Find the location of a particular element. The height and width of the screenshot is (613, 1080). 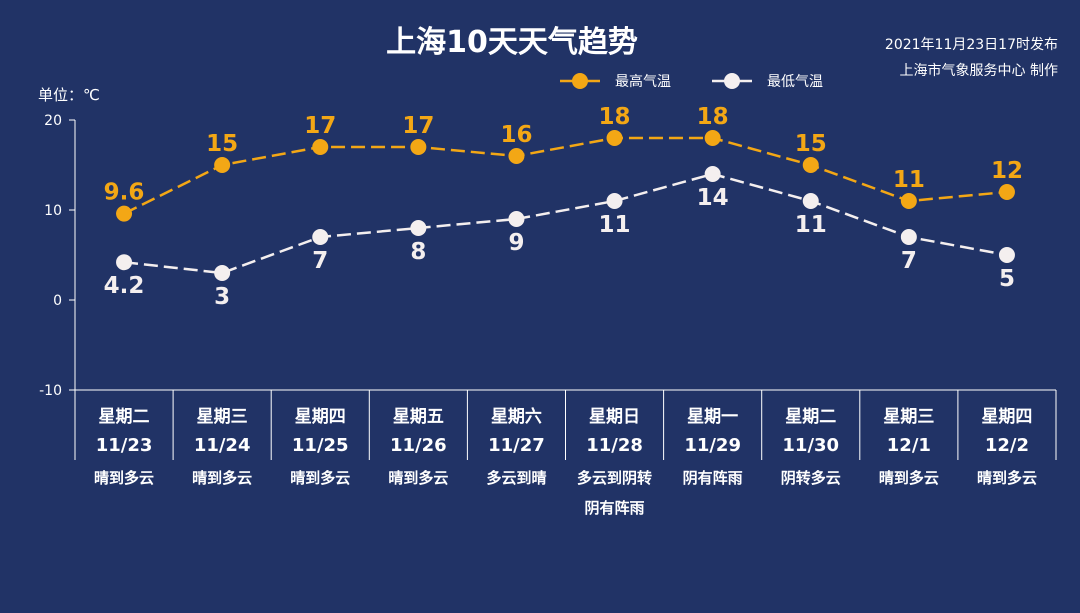

legend-item: 最低气温 is located at coordinates (767, 81).